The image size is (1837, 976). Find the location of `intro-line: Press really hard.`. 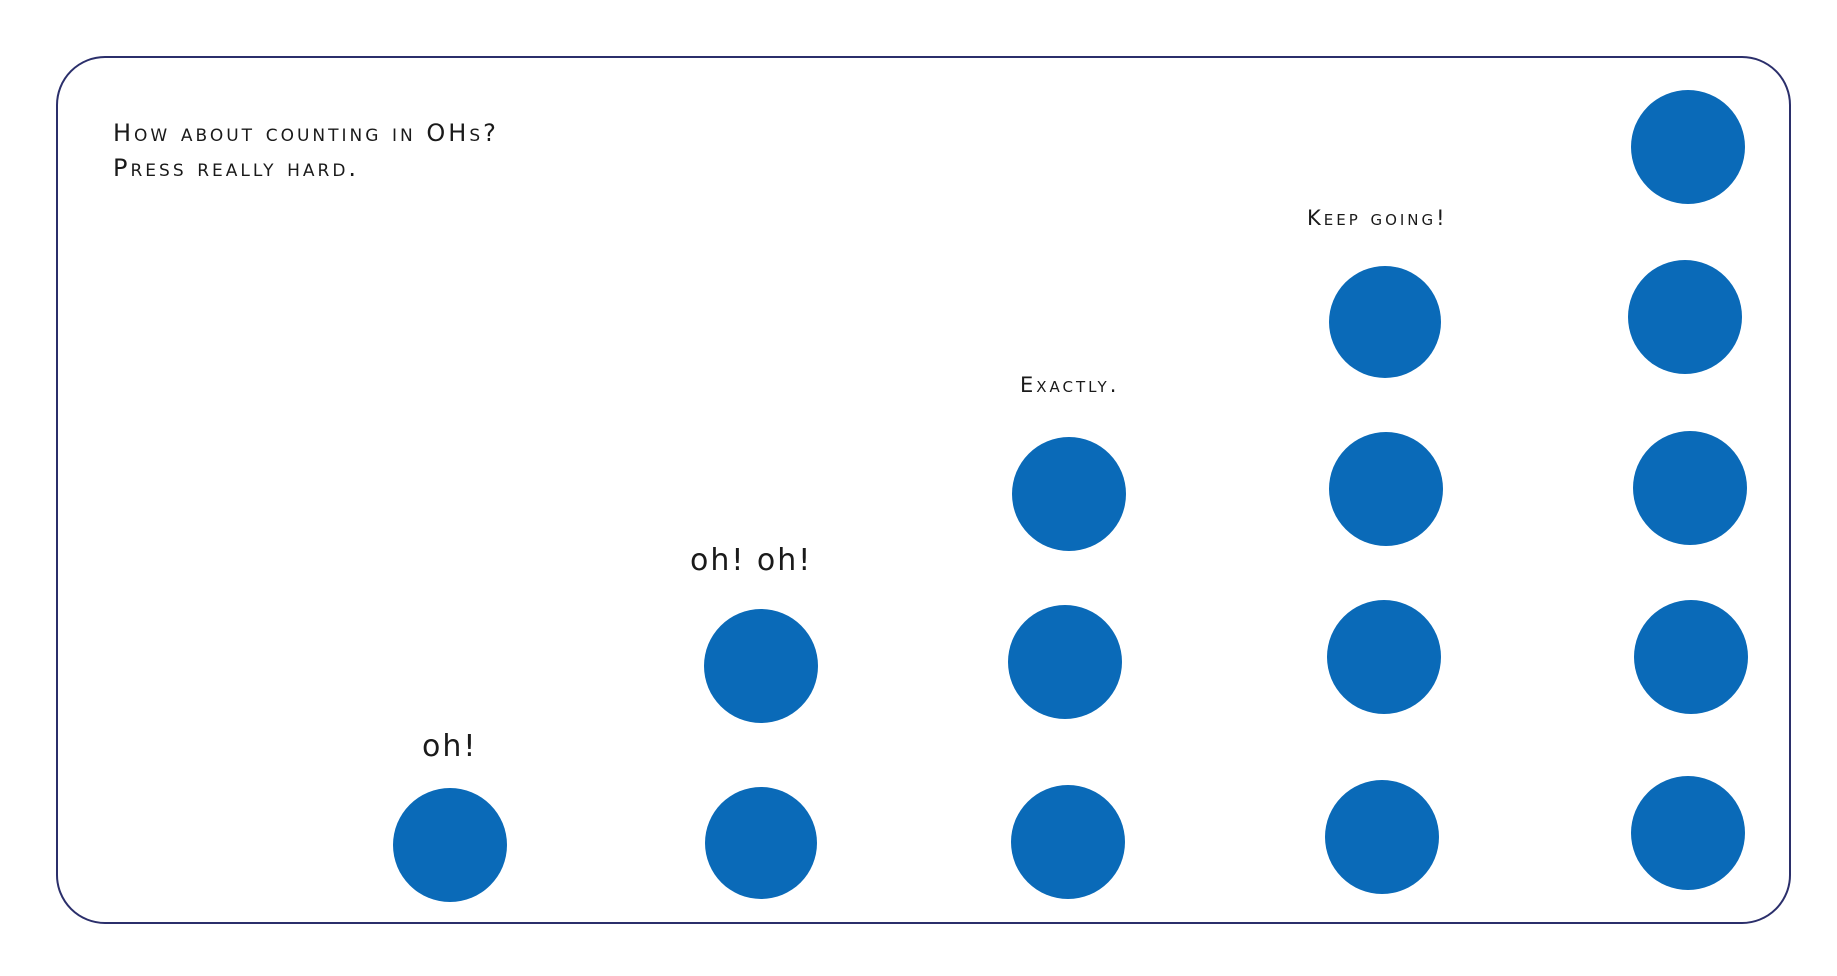

intro-line: Press really hard. is located at coordinates (236, 168).